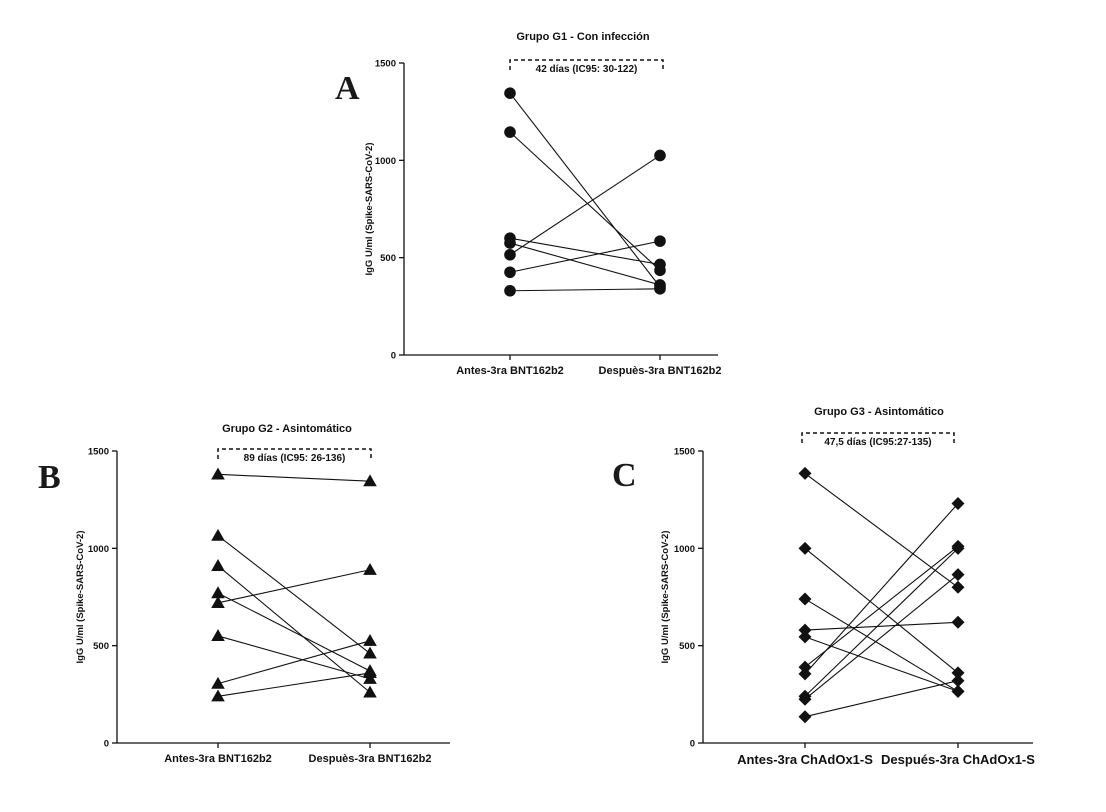  What do you see at coordinates (958, 759) in the screenshot?
I see `x-category-label: Después-3ra ChAdOx1-S` at bounding box center [958, 759].